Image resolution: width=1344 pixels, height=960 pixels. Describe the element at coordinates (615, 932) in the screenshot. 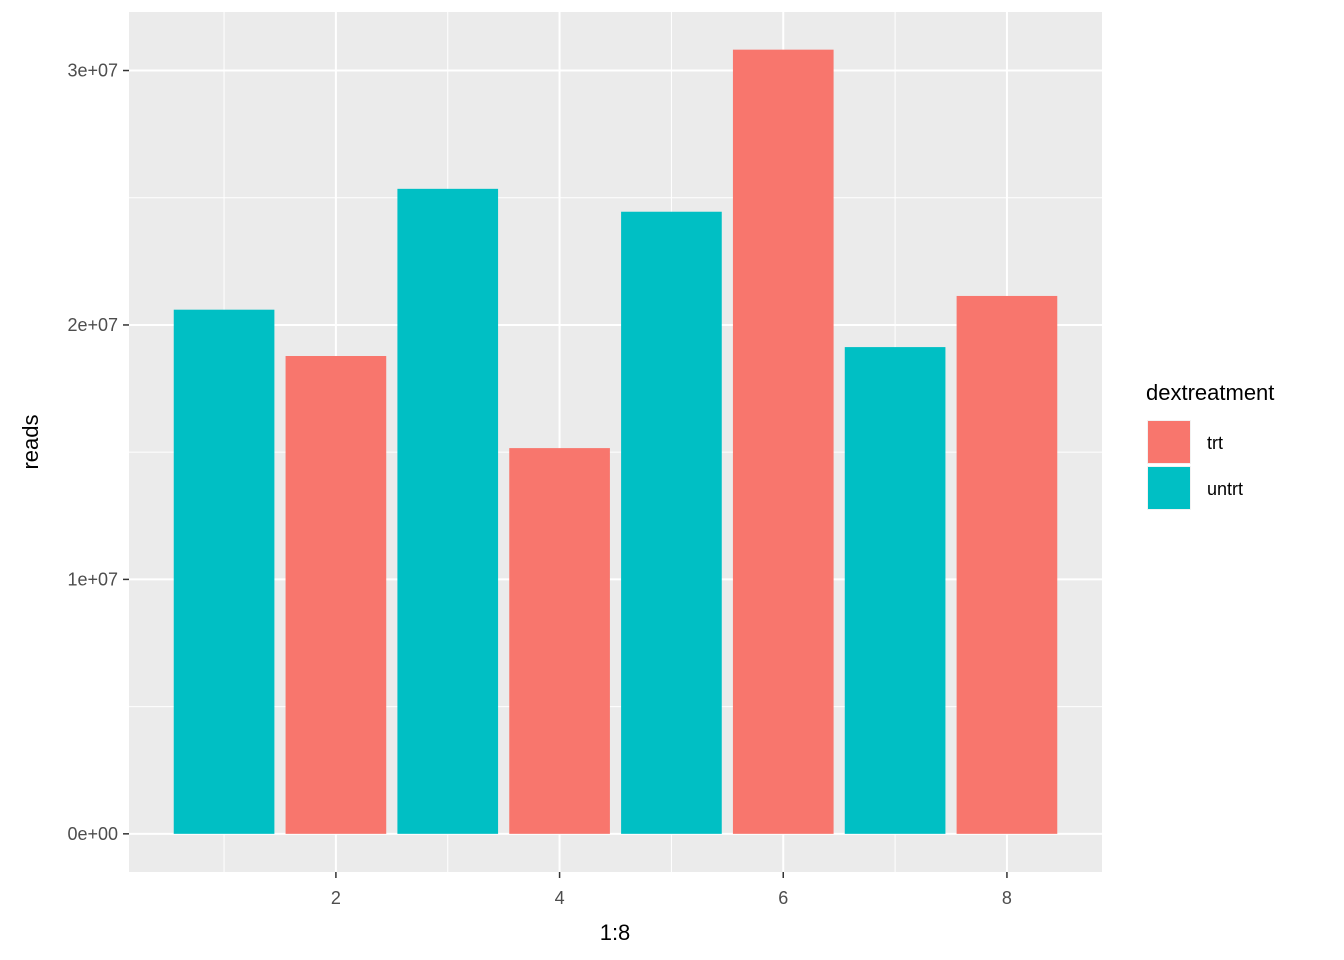

I see `x-axis-title: 1:8` at that location.